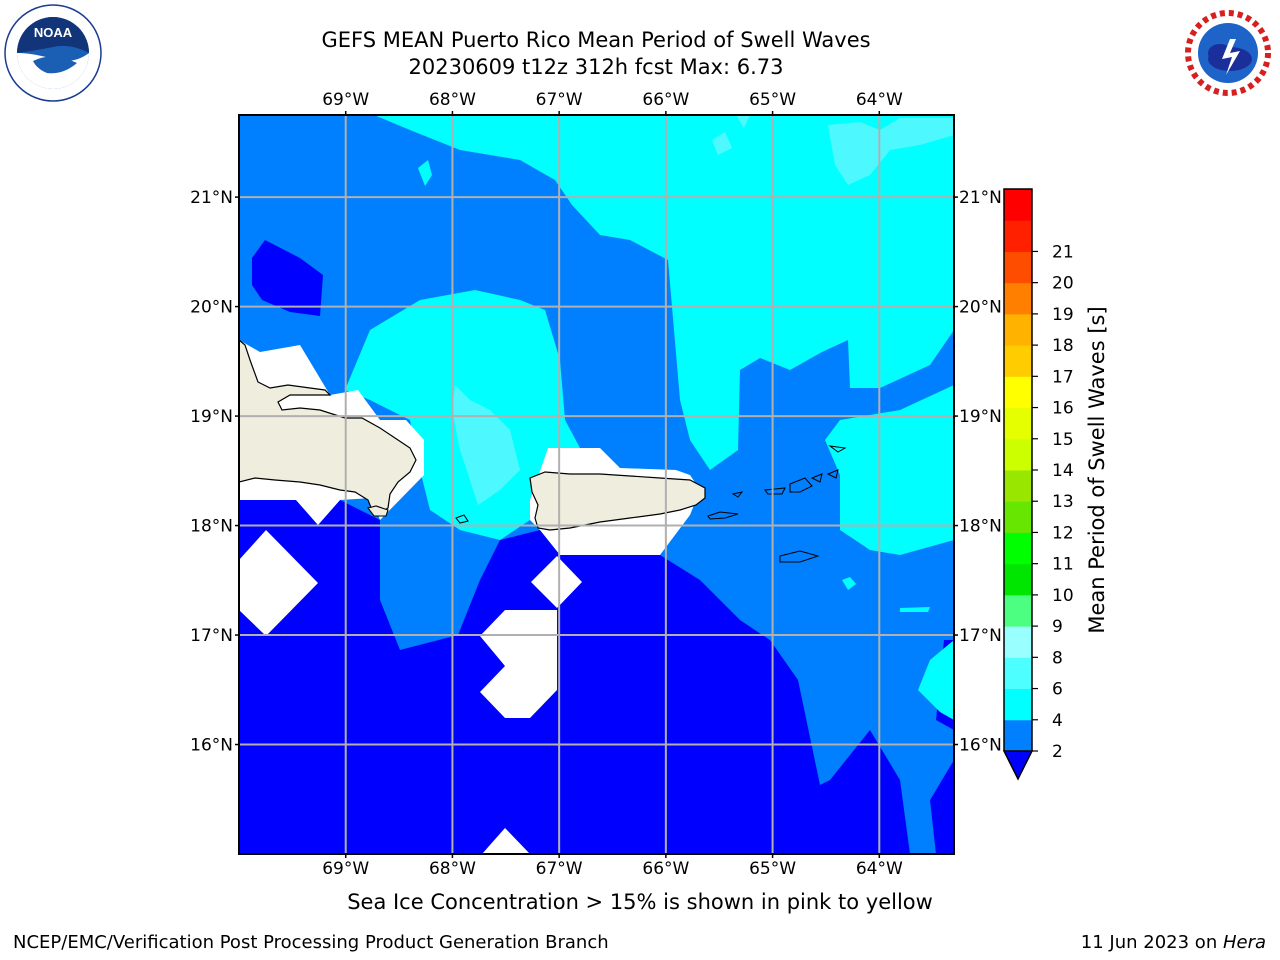 This screenshot has width=1280, height=960. Describe the element at coordinates (980, 636) in the screenshot. I see `lat-label-right: 17°N` at that location.